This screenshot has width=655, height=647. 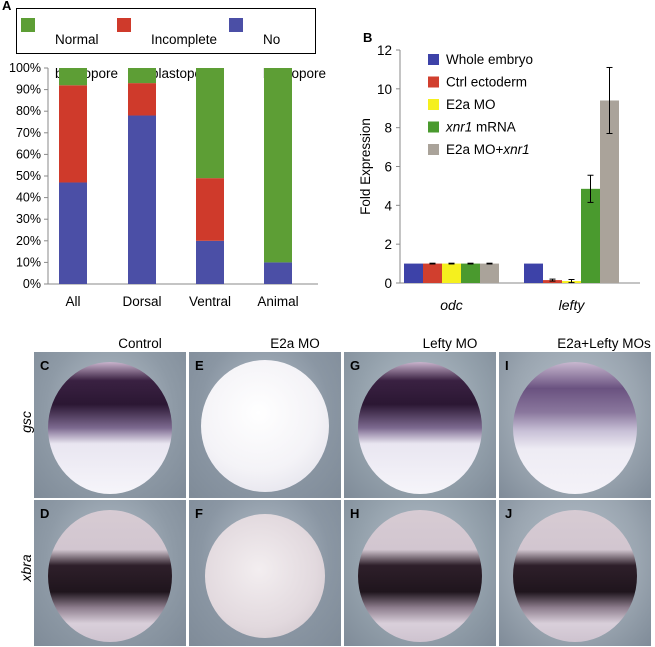 I want to click on chart-b-ytick-label: 12, so click(x=384, y=50).